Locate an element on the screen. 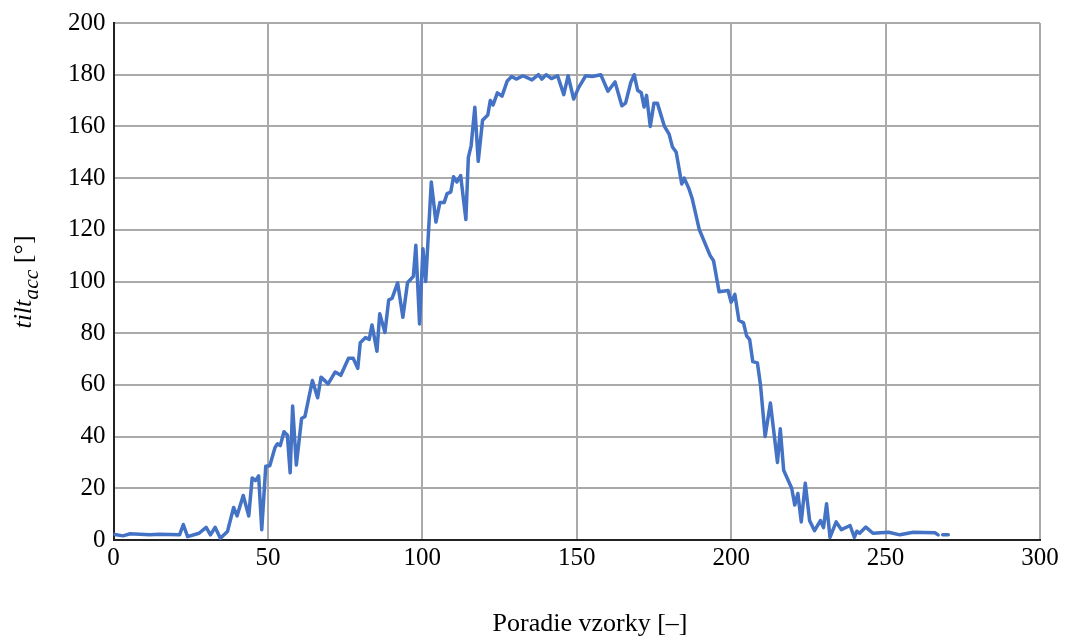 This screenshot has width=1065, height=642. x-axis-title: Poradie vzorky [–] is located at coordinates (590, 623).